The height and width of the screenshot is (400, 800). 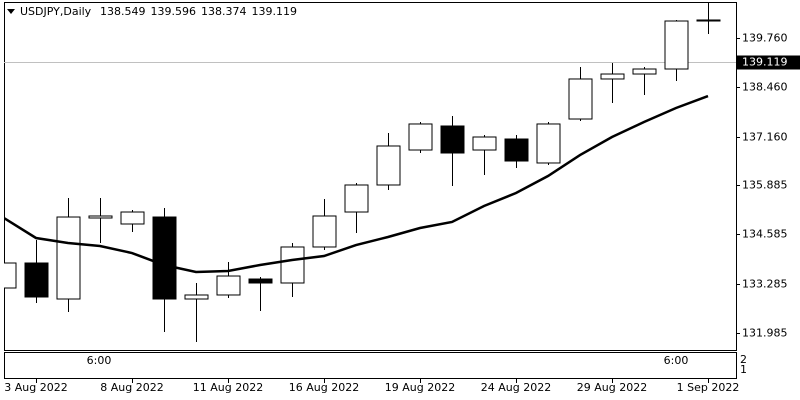 What do you see at coordinates (743, 359) in the screenshot?
I see `subwindow-scale-label: 2` at bounding box center [743, 359].